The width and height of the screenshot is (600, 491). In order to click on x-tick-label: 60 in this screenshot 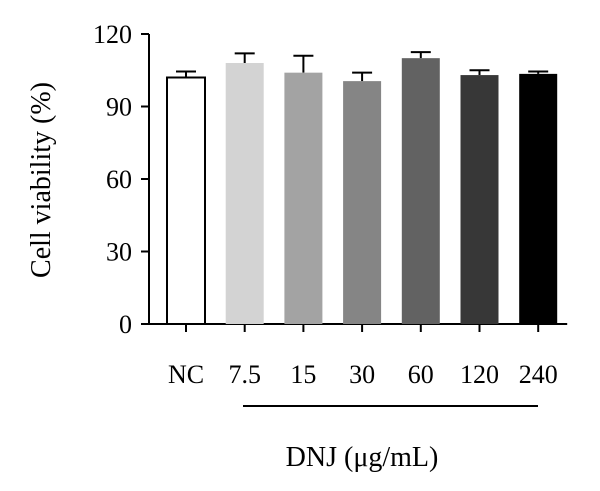, I will do `click(421, 374)`.